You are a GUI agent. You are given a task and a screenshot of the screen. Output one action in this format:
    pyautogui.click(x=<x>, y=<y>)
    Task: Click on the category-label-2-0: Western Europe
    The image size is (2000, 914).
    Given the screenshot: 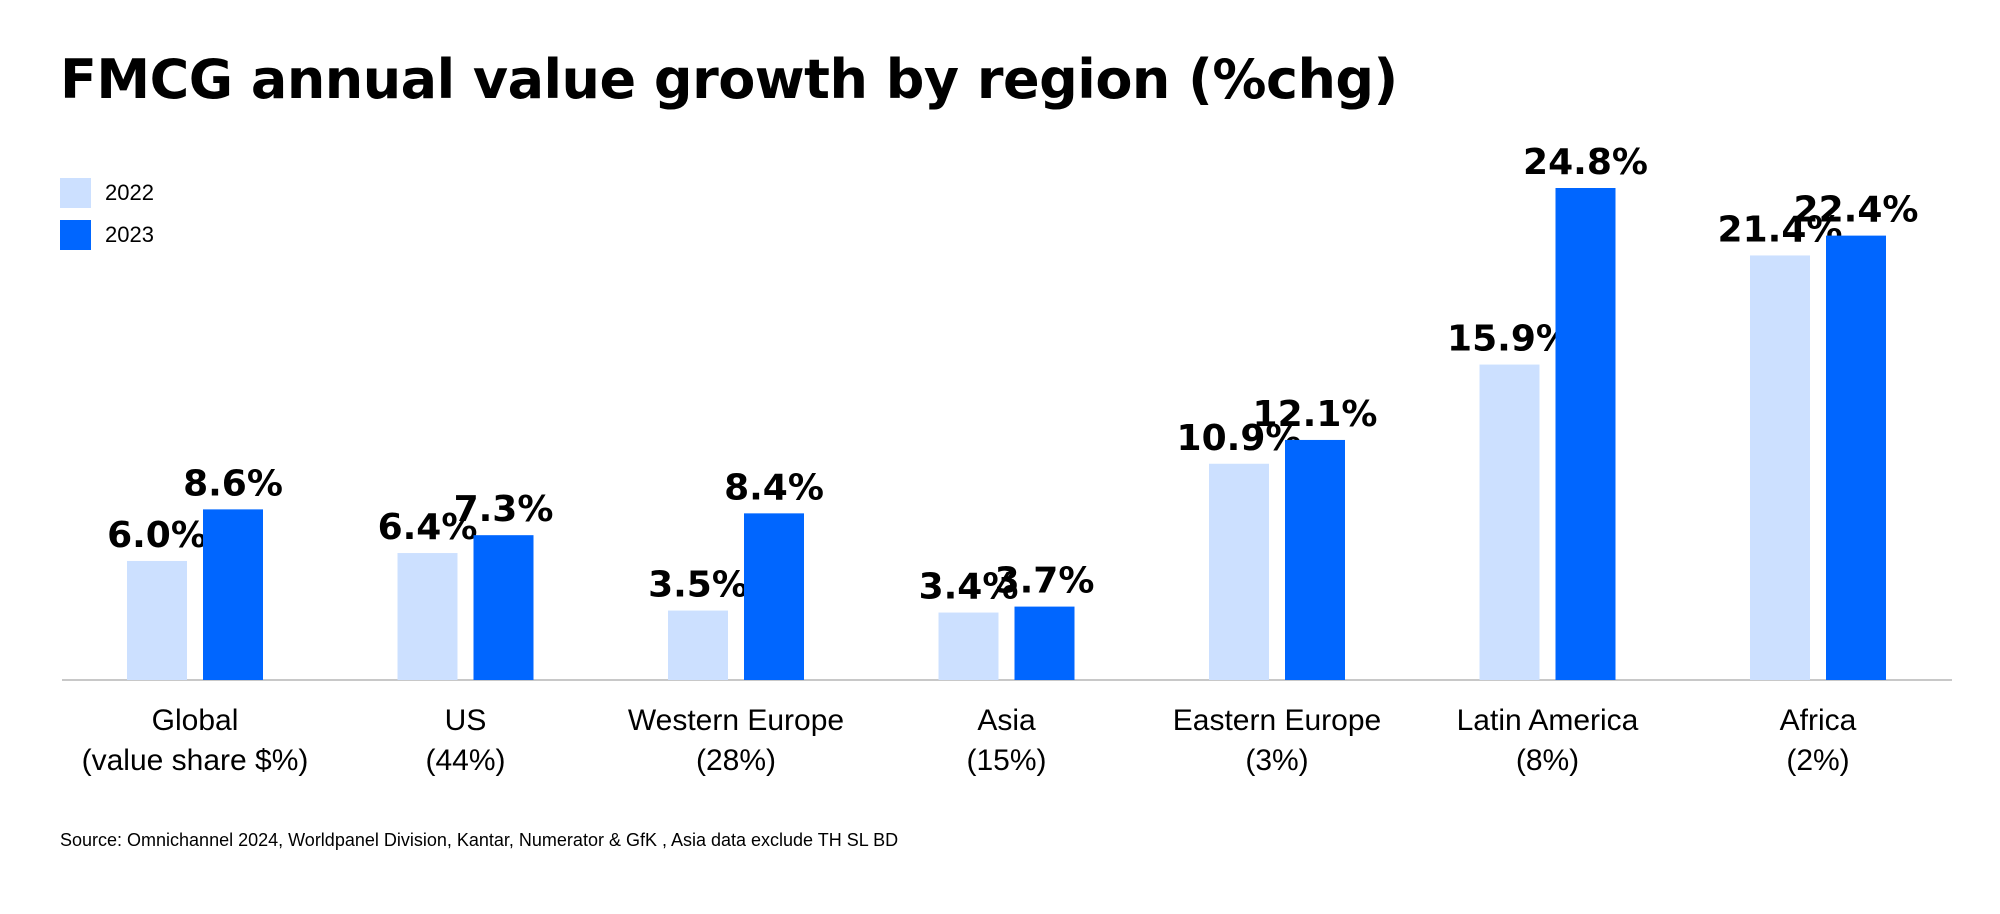 What is the action you would take?
    pyautogui.click(x=736, y=720)
    